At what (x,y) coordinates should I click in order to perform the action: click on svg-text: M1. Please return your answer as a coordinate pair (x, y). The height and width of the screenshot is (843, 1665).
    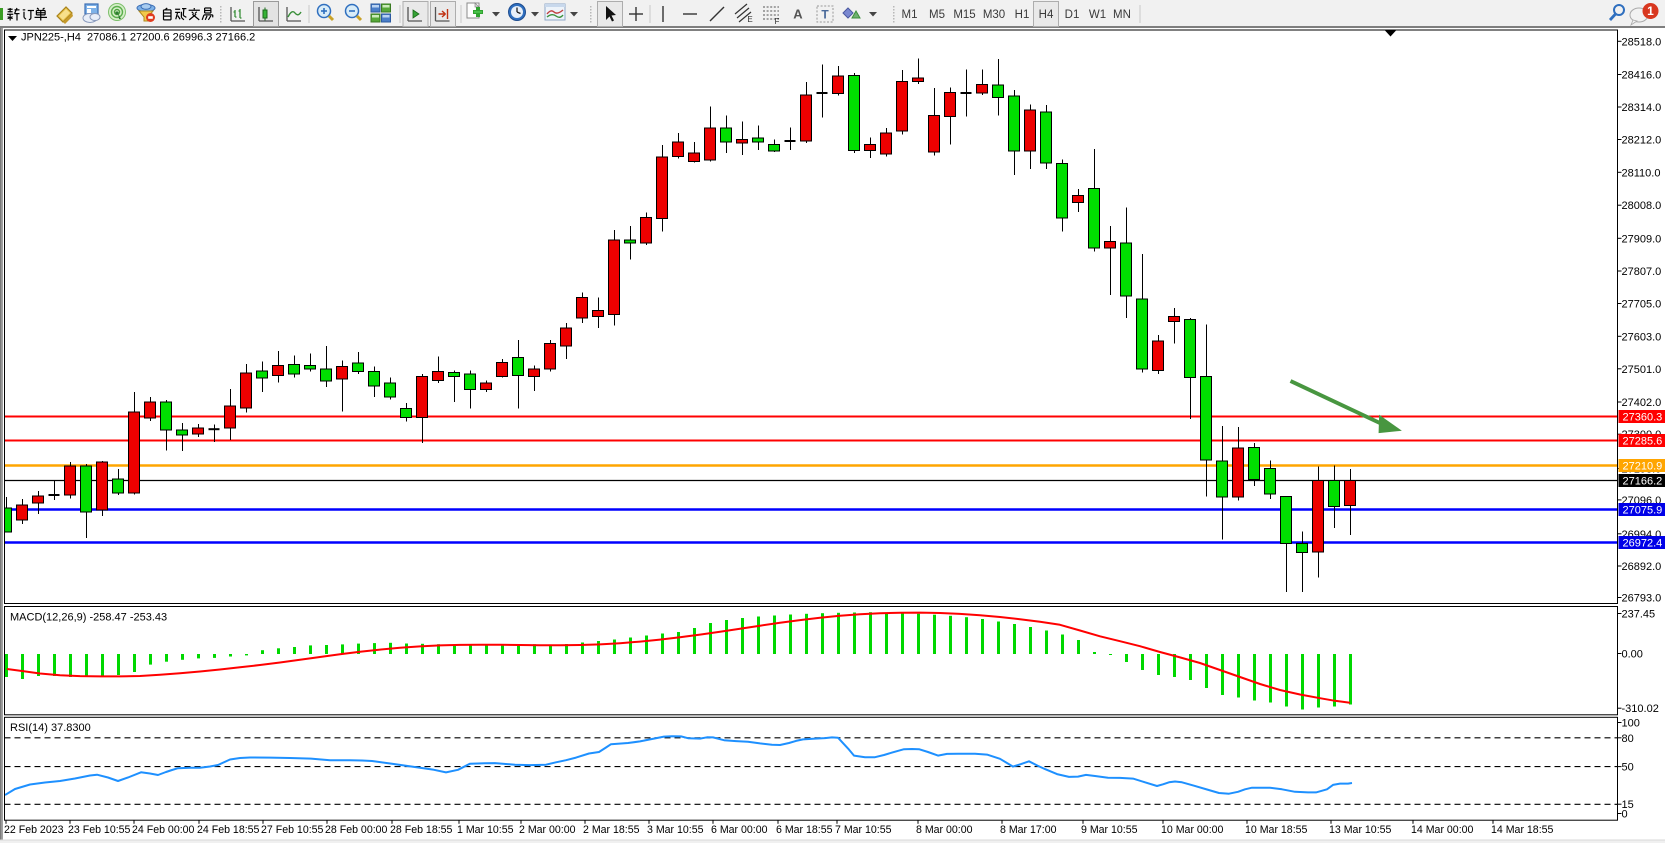
    Looking at the image, I should click on (910, 15).